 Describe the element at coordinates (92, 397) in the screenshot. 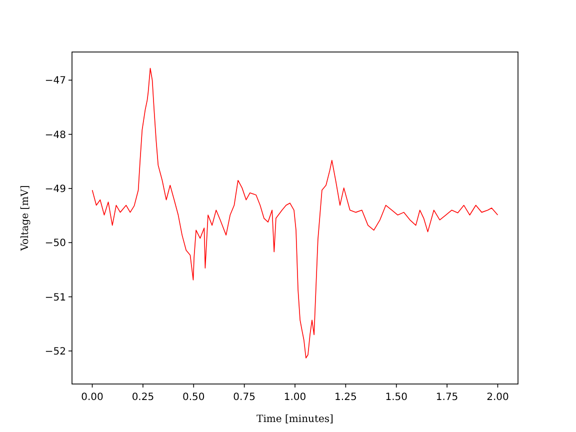

I see `x-tick-label: 0.00` at that location.